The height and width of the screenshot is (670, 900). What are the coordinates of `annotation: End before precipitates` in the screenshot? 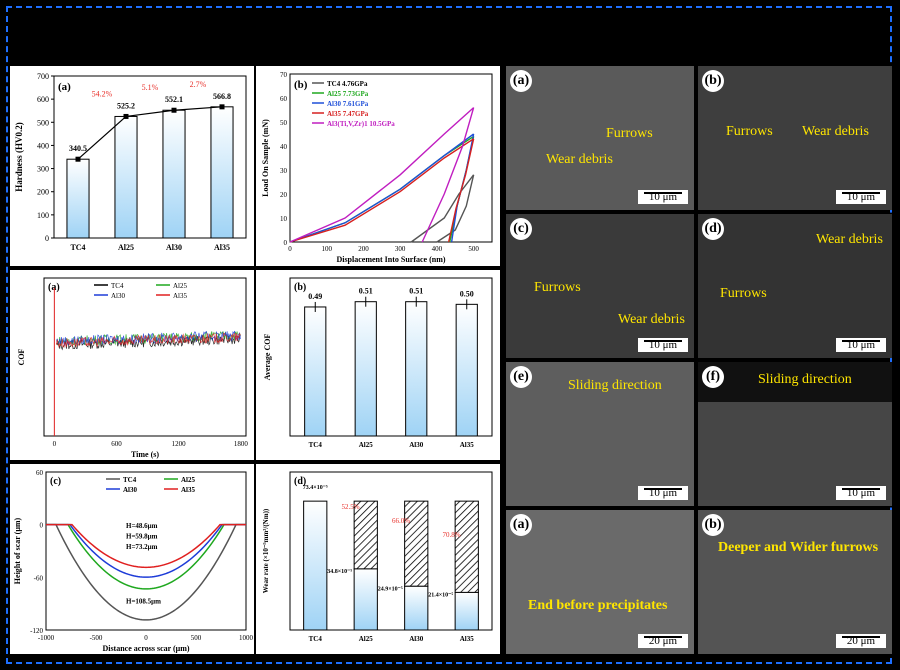 It's located at (598, 605).